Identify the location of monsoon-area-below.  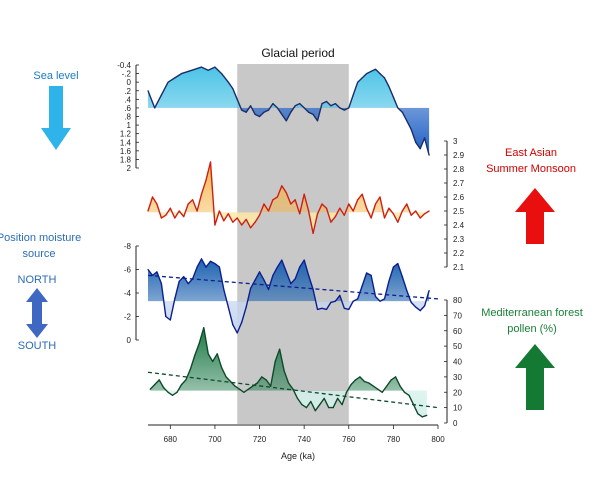
(289, 223).